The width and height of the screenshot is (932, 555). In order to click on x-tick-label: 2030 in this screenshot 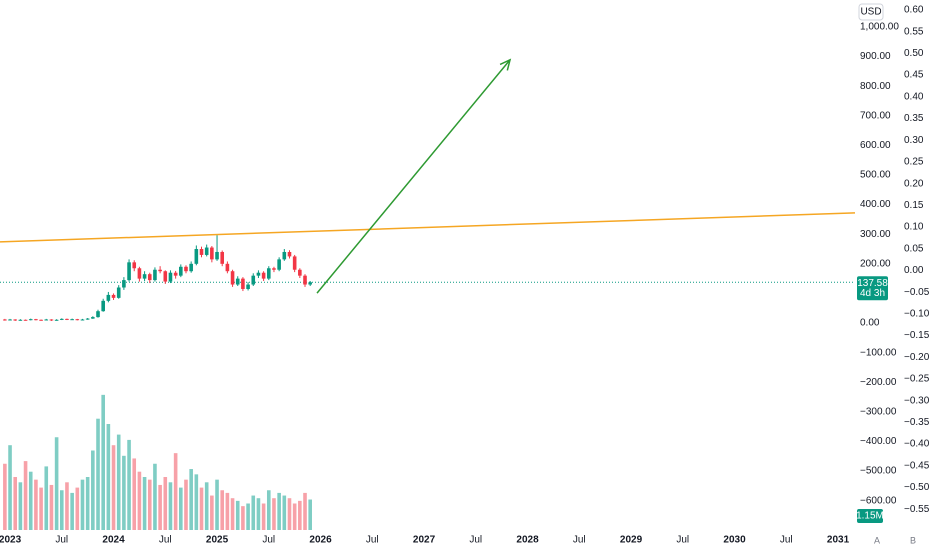, I will do `click(734, 540)`.